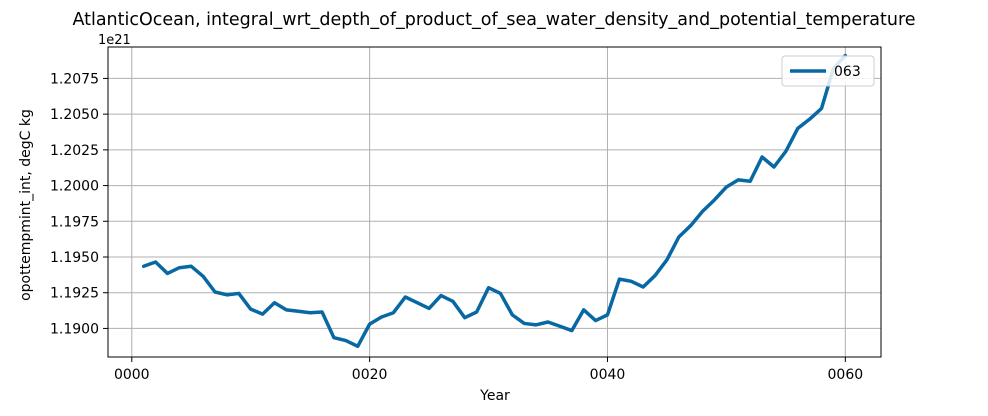 The height and width of the screenshot is (416, 988). What do you see at coordinates (74, 258) in the screenshot?
I see `y-tick-label: 1.1950` at bounding box center [74, 258].